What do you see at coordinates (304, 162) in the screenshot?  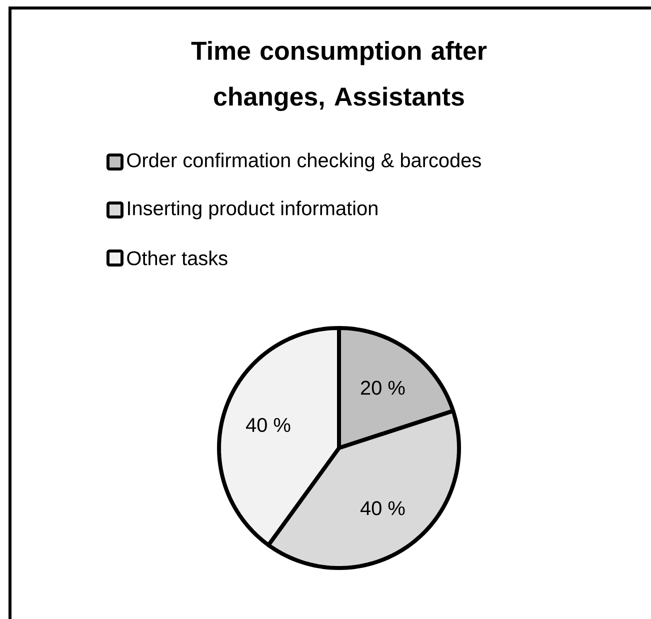 I see `legend-label: Order confirmation checking & barcodes` at bounding box center [304, 162].